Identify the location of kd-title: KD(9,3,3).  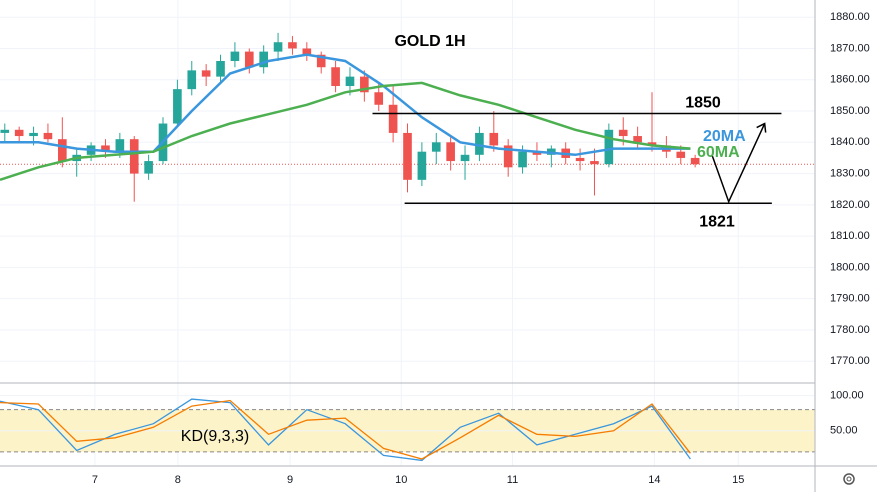
(215, 436).